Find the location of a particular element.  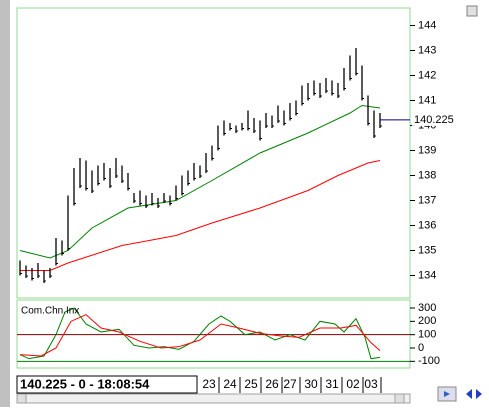

y-tick-label: 139 is located at coordinates (427, 150).